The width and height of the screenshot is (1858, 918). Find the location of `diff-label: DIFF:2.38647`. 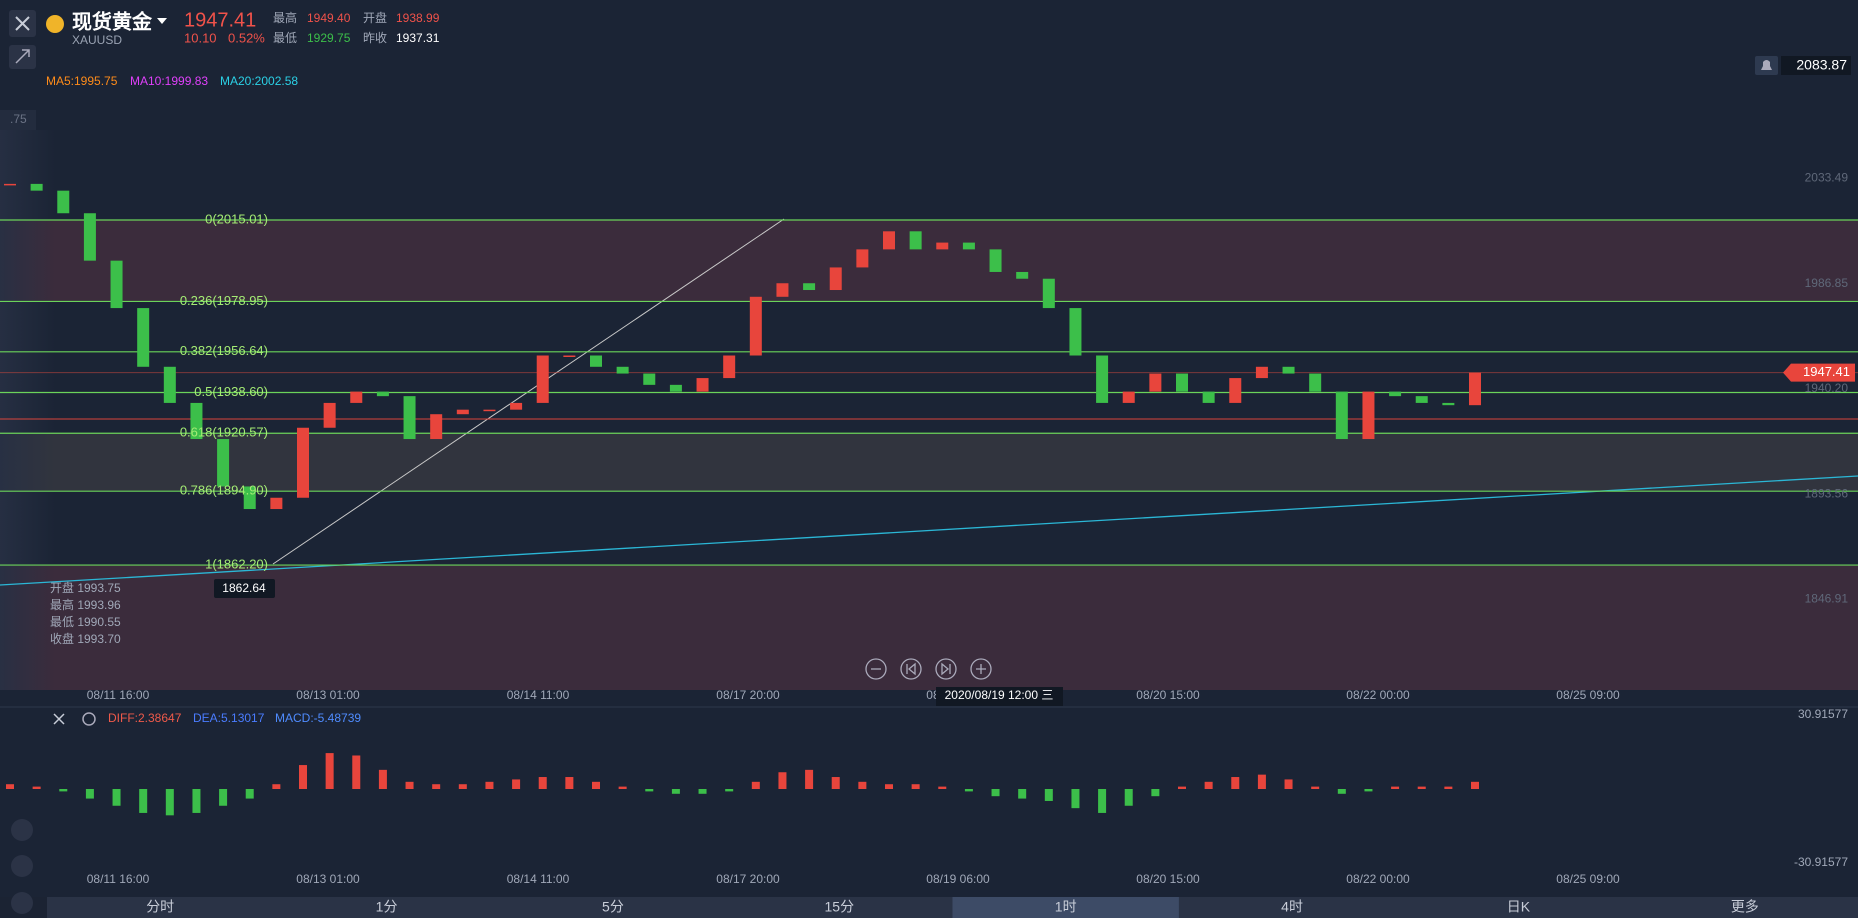

diff-label: DIFF:2.38647 is located at coordinates (145, 718).